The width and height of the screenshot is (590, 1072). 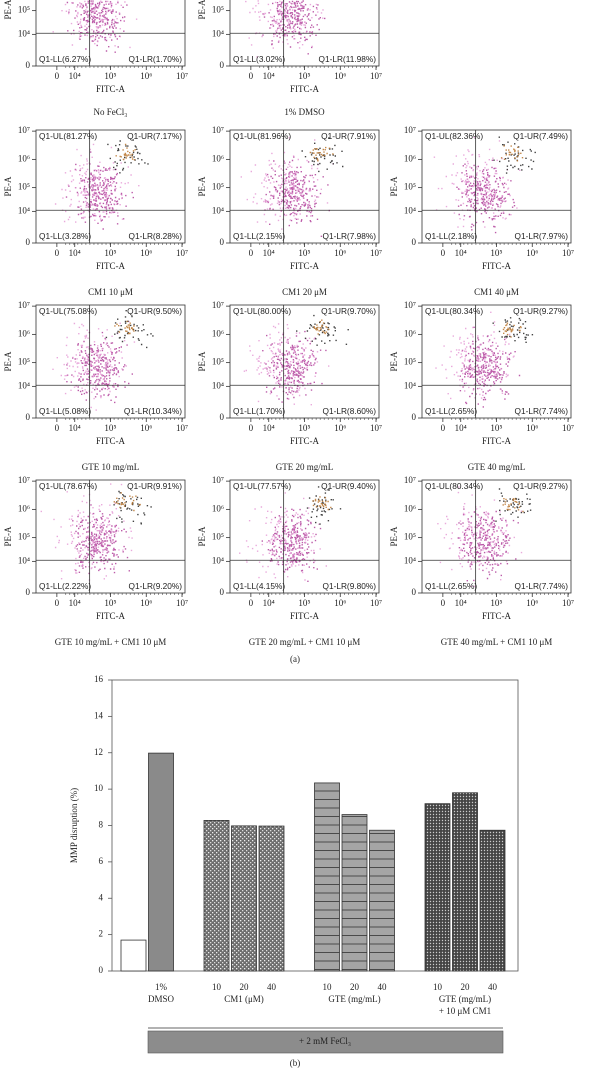 I want to click on quadrant-label: Q1-UR(9.70%), so click(x=348, y=311).